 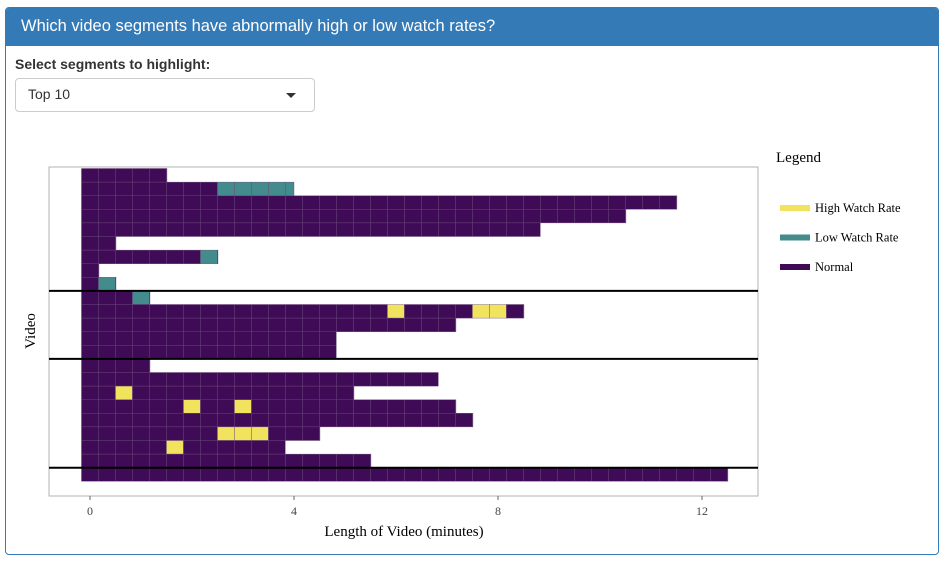 What do you see at coordinates (397, 507) in the screenshot?
I see `x-axis: 0 4 8 12` at bounding box center [397, 507].